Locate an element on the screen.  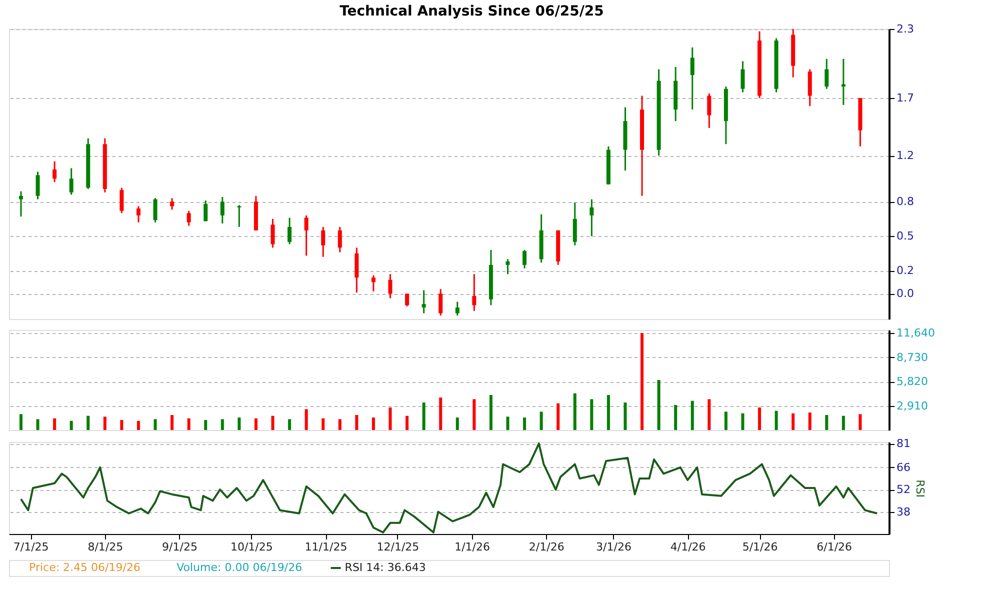
y-tick-label: 1.2 is located at coordinates (905, 155).